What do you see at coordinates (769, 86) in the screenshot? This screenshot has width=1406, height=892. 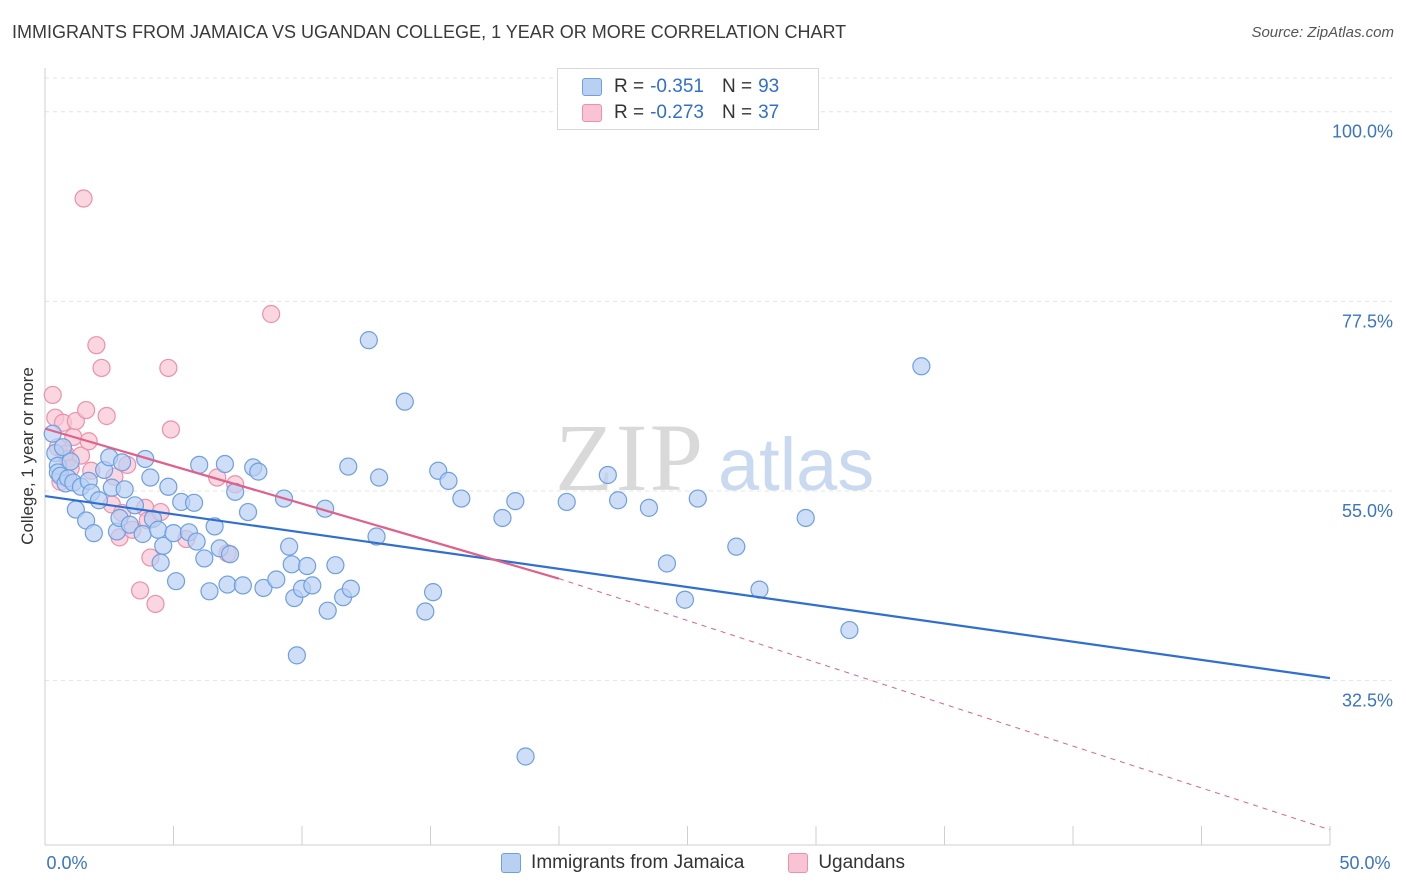 I see `legend-n-value: 93` at bounding box center [769, 86].